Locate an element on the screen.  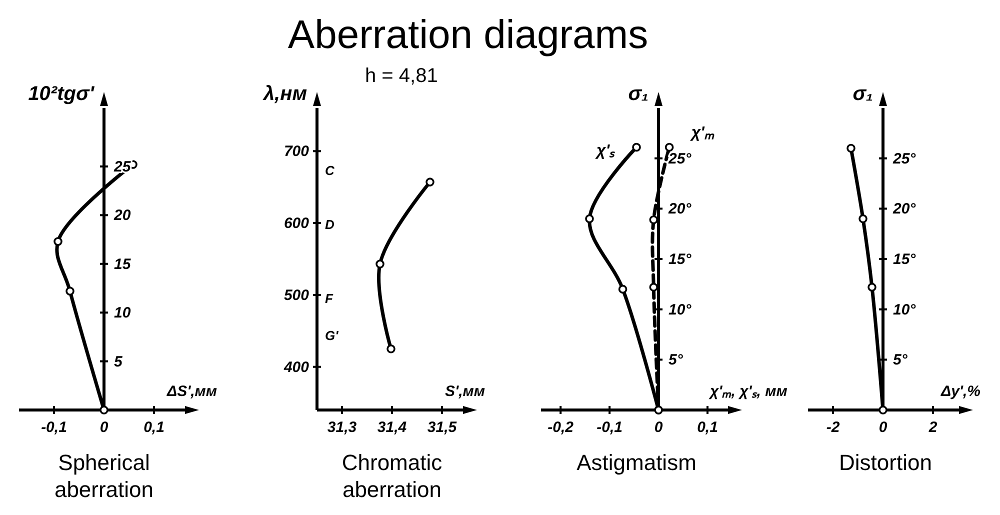
y-tick-label: 10 is located at coordinates (123, 313).